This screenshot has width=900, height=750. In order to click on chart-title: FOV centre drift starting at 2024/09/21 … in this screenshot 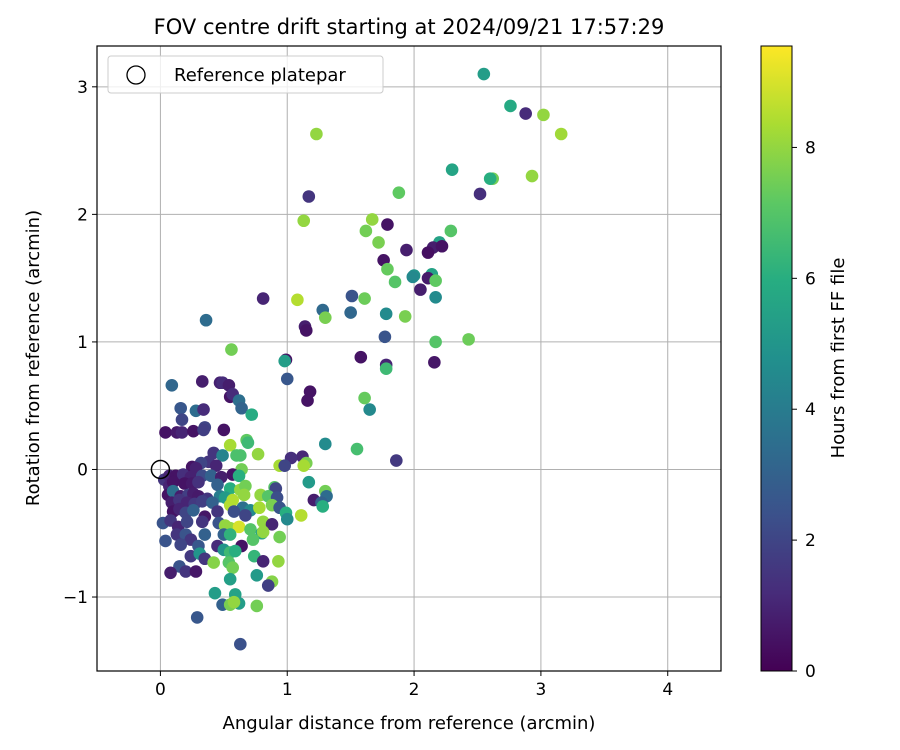, I will do `click(409, 27)`.